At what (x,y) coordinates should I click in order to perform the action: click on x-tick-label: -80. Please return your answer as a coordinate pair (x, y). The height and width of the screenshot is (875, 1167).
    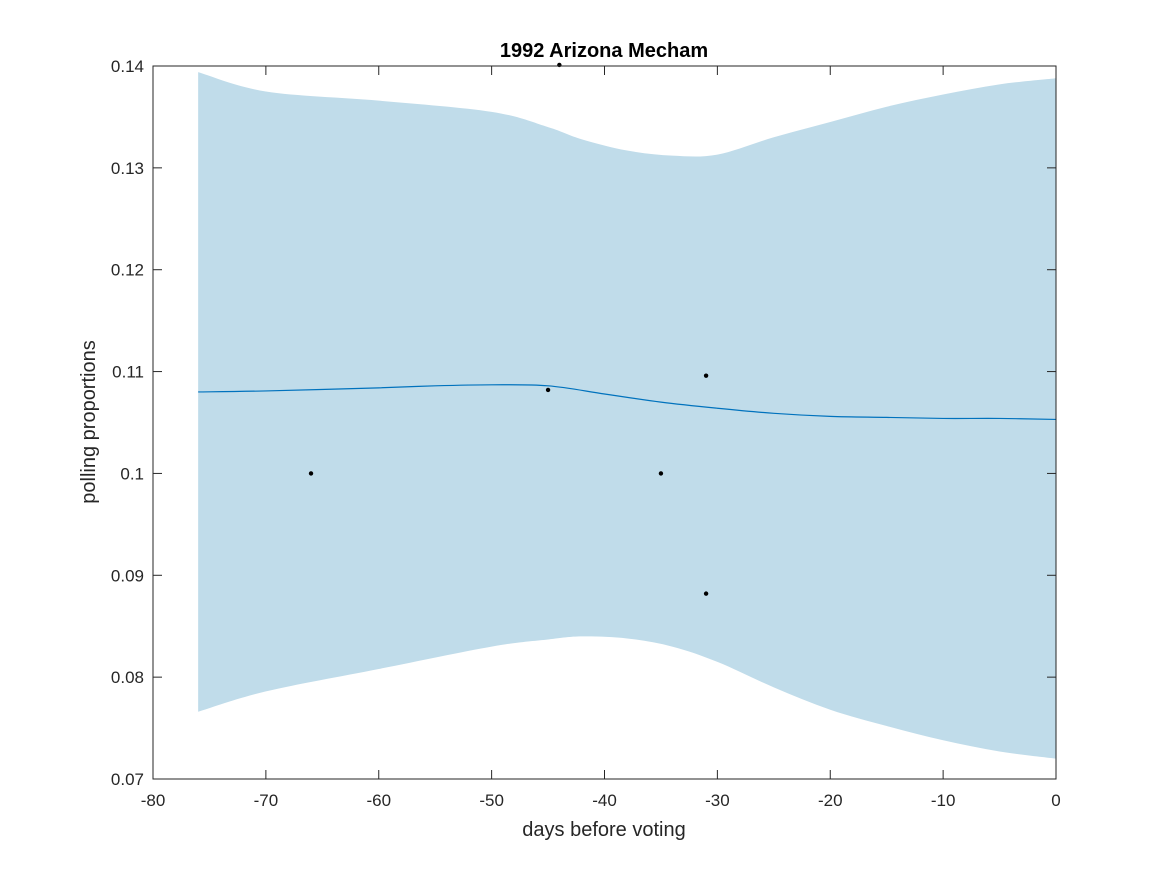
    Looking at the image, I should click on (153, 800).